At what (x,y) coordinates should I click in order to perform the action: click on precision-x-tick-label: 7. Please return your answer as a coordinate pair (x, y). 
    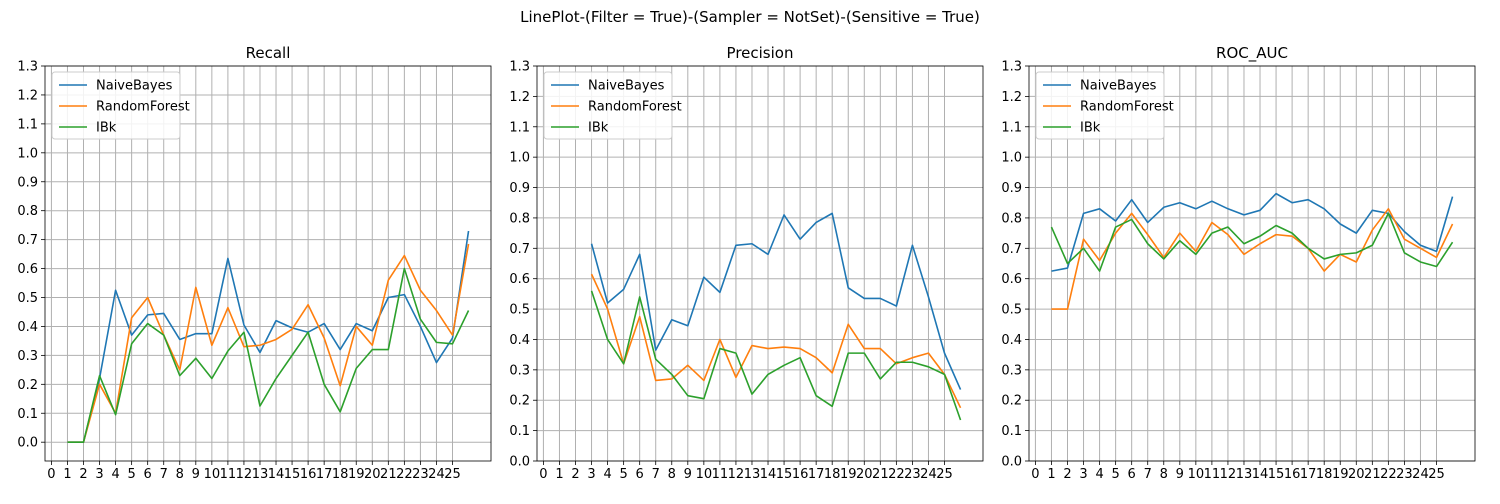
    Looking at the image, I should click on (656, 474).